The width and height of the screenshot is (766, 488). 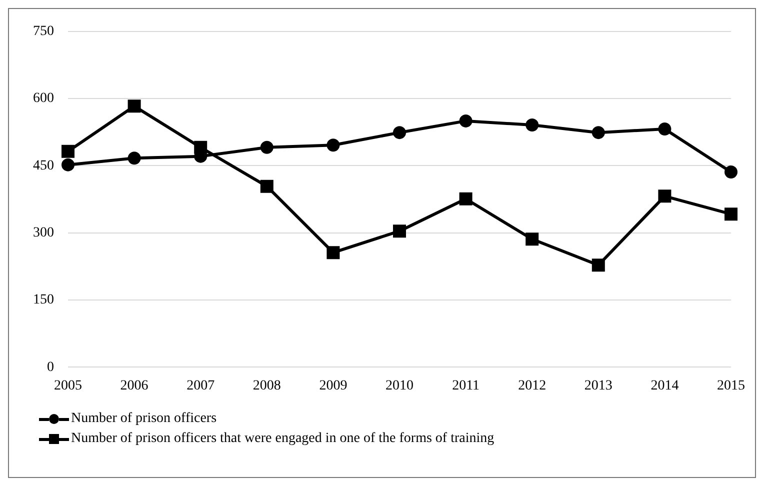 What do you see at coordinates (598, 386) in the screenshot?
I see `x-tick-label: 2013` at bounding box center [598, 386].